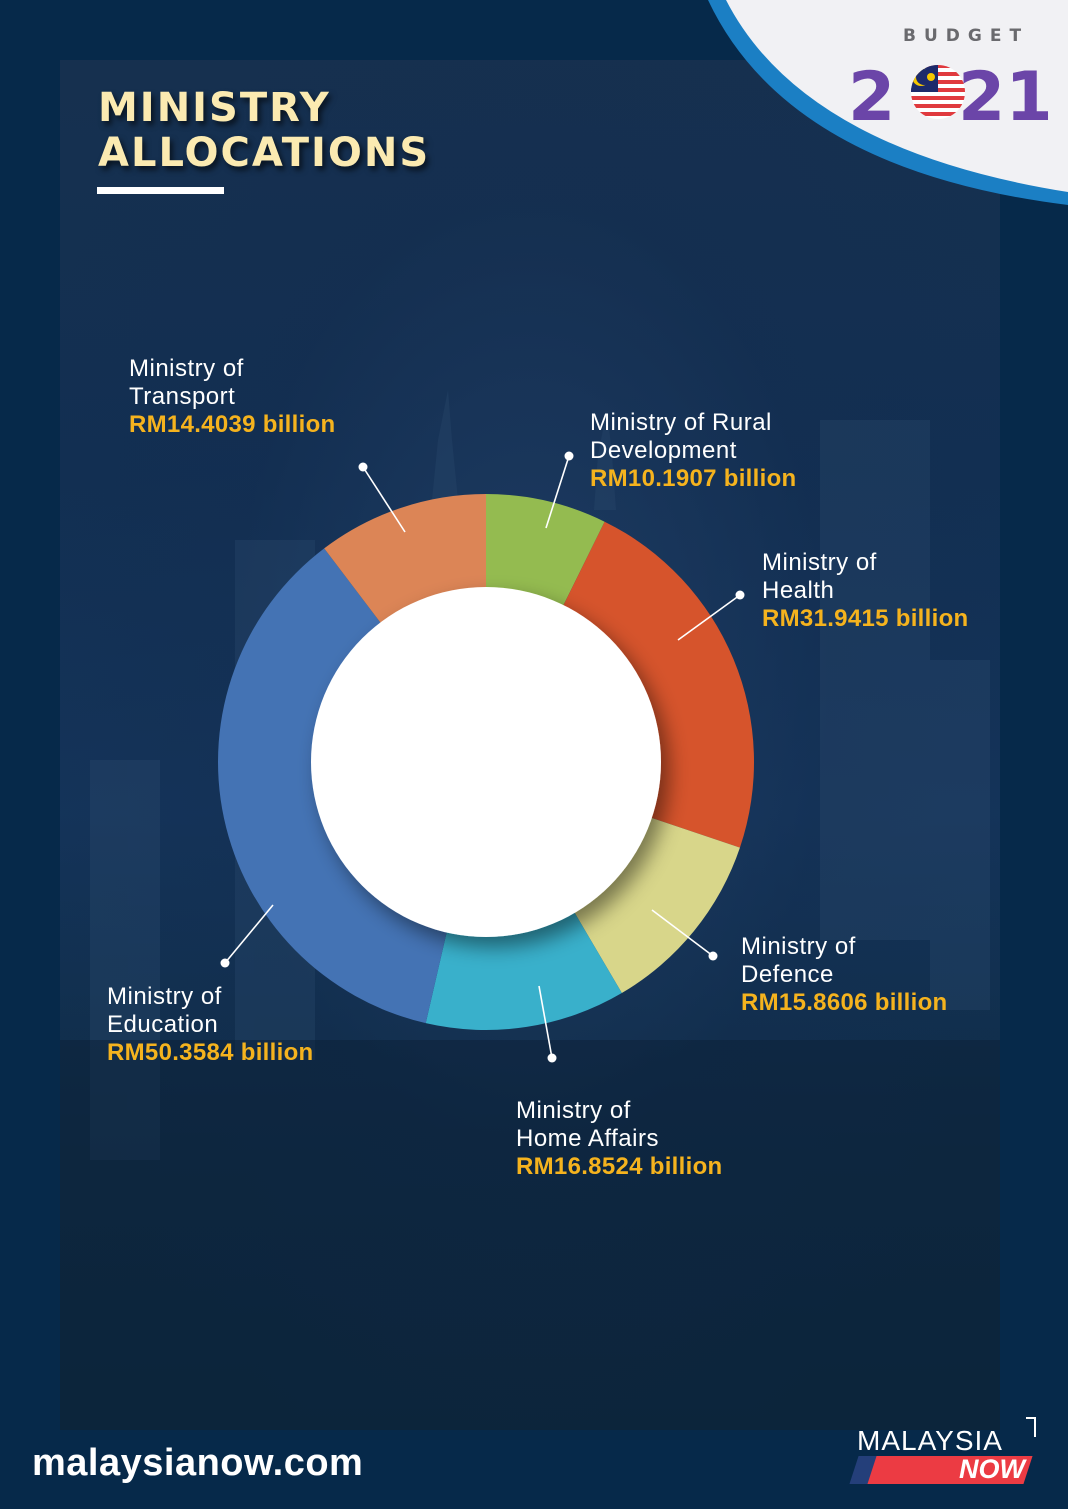  I want to click on budget-2021-badge: 2 21, so click(888, 105).